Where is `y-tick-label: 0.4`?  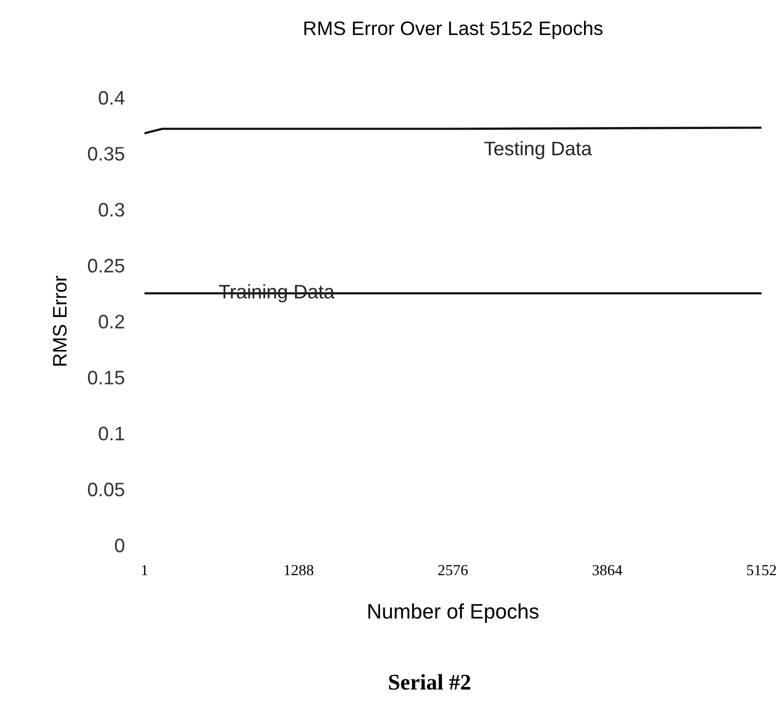
y-tick-label: 0.4 is located at coordinates (111, 97).